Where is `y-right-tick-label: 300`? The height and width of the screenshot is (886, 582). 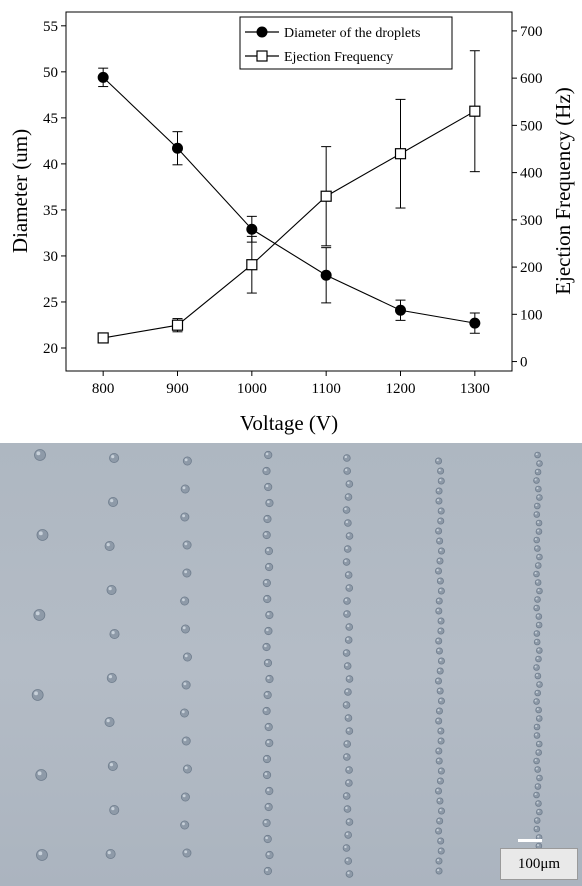
y-right-tick-label: 300 is located at coordinates (531, 221).